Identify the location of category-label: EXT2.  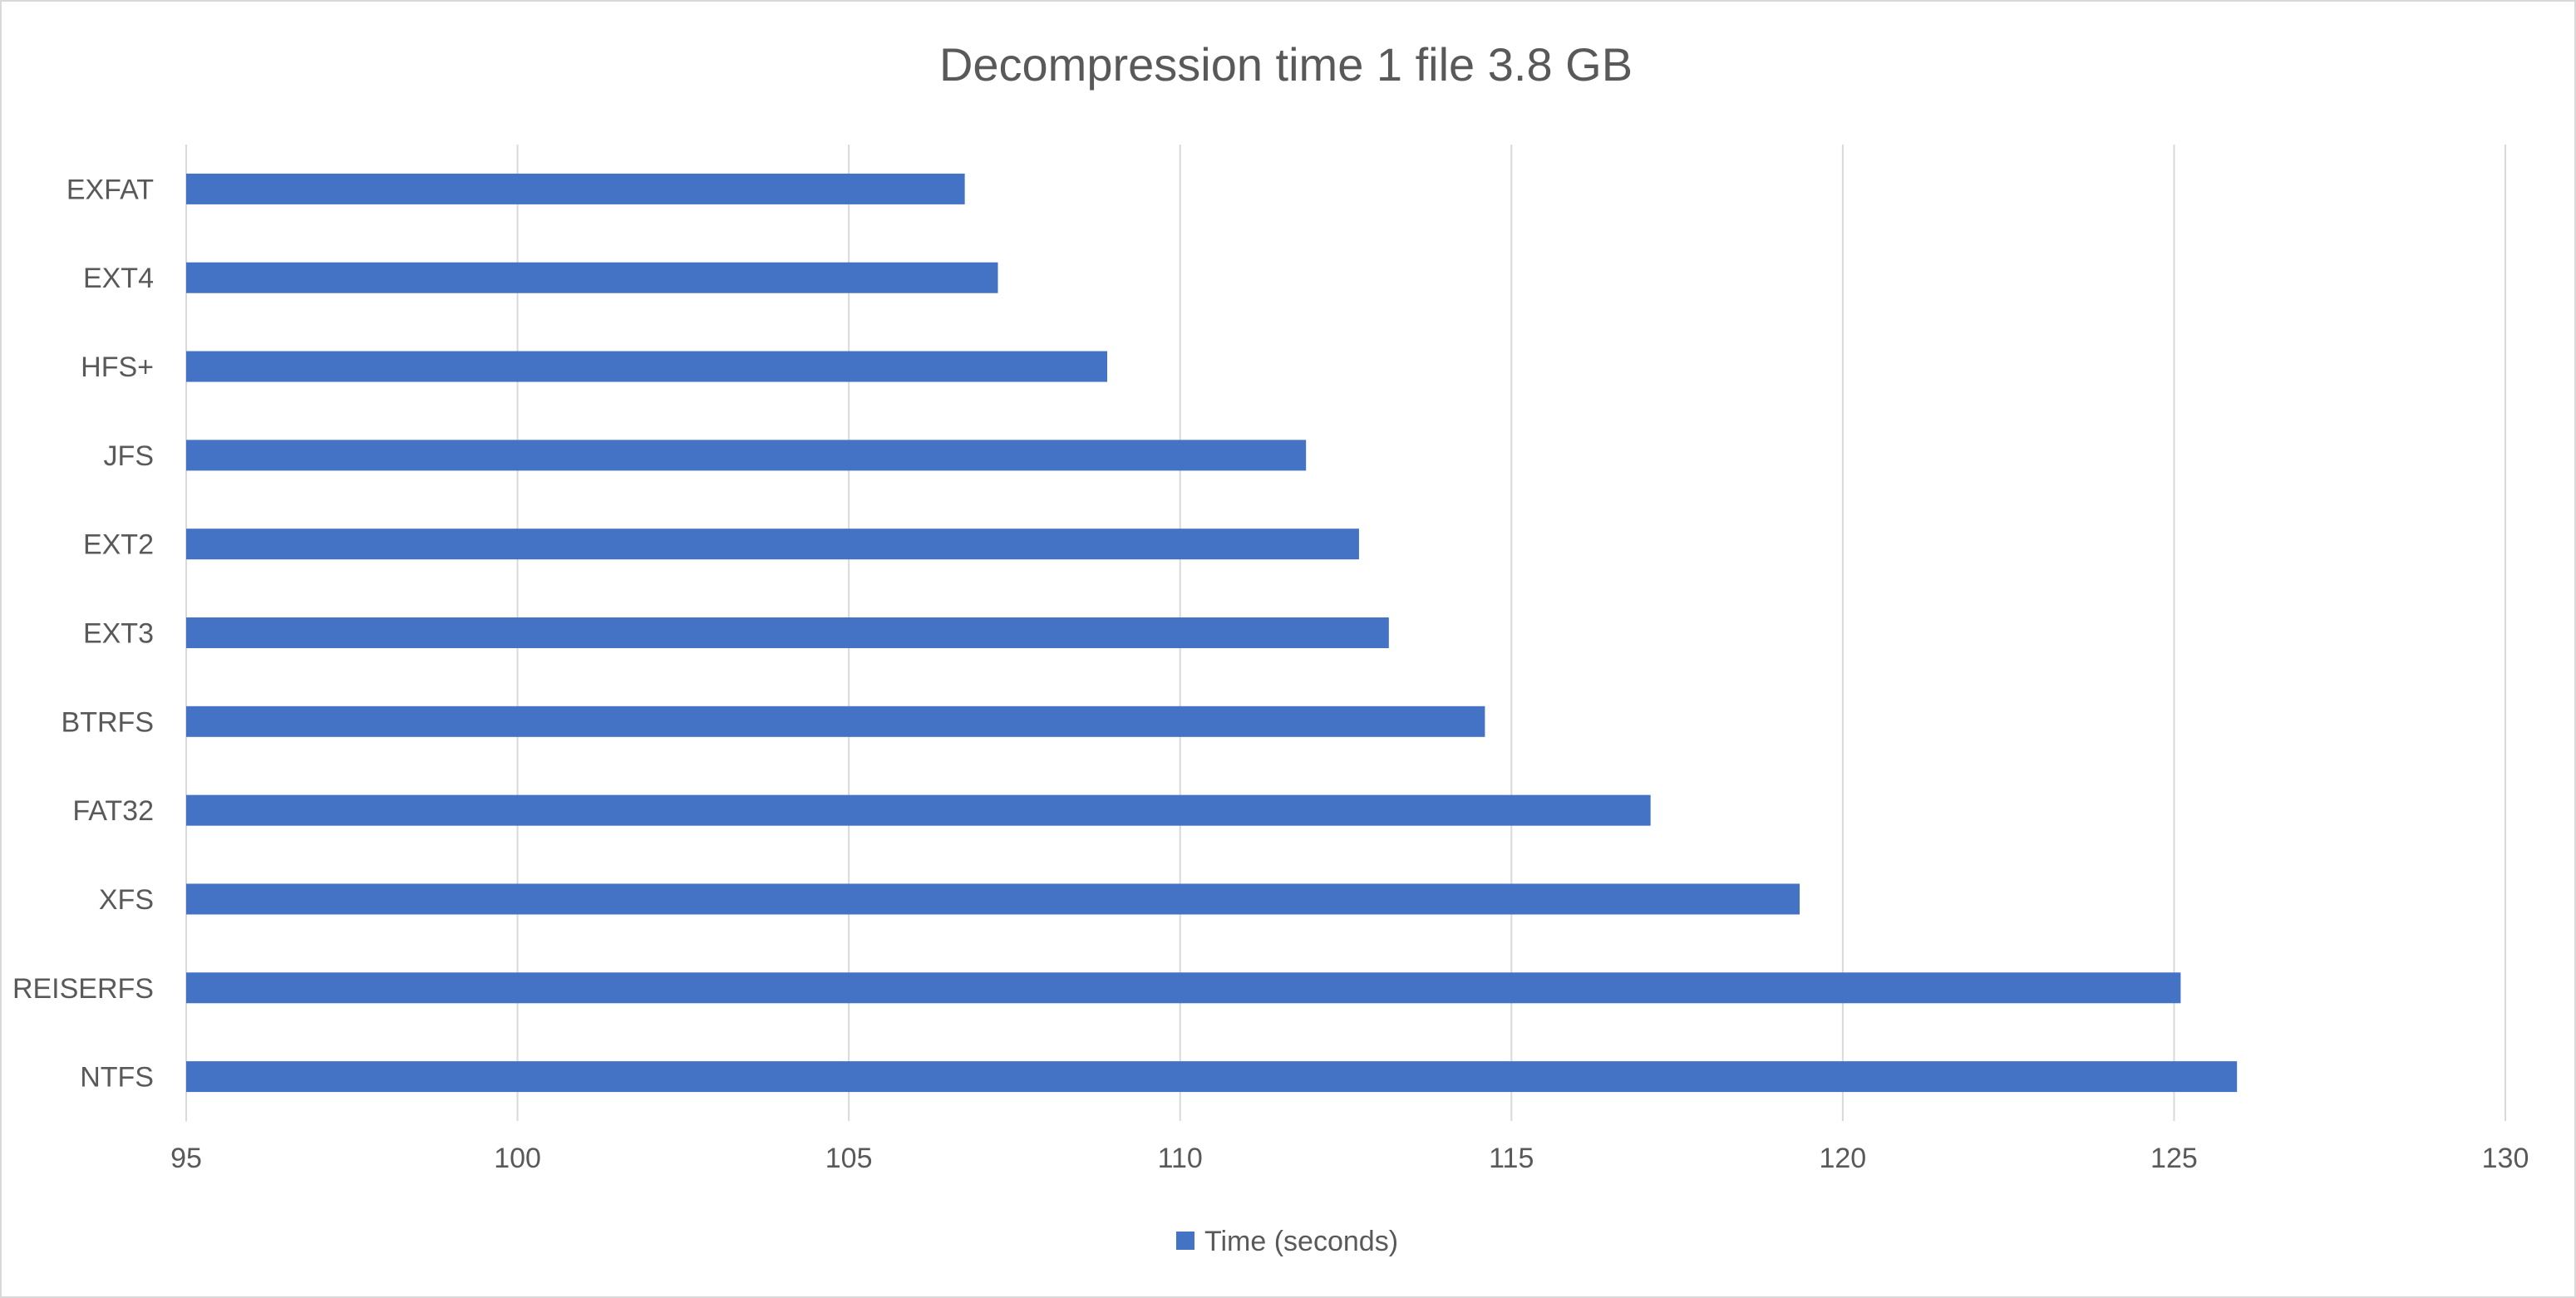
(118, 545).